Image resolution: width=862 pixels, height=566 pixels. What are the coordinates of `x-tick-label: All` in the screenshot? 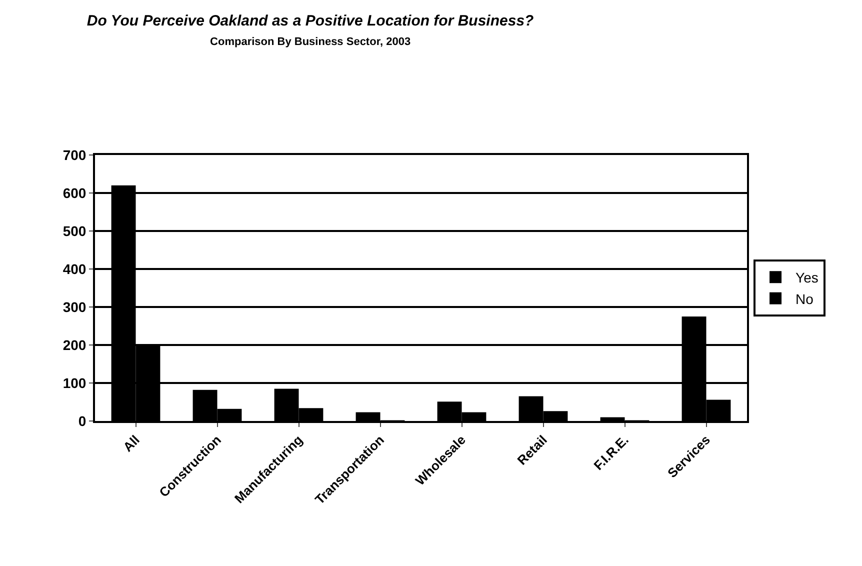 It's located at (131, 443).